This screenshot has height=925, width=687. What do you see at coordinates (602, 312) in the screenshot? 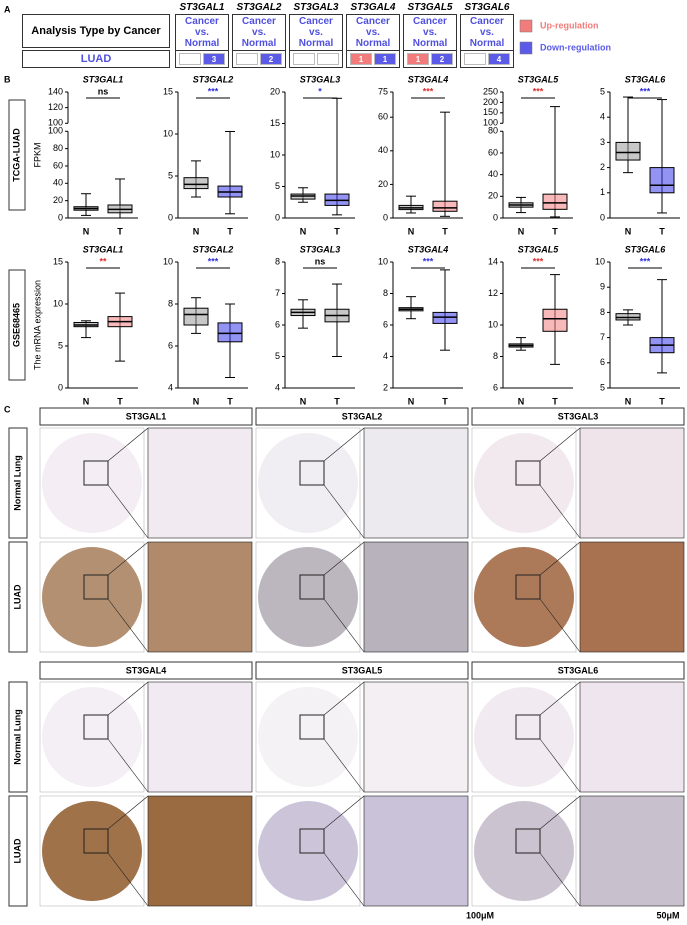
I see `y-tick-label: 8` at bounding box center [602, 312].